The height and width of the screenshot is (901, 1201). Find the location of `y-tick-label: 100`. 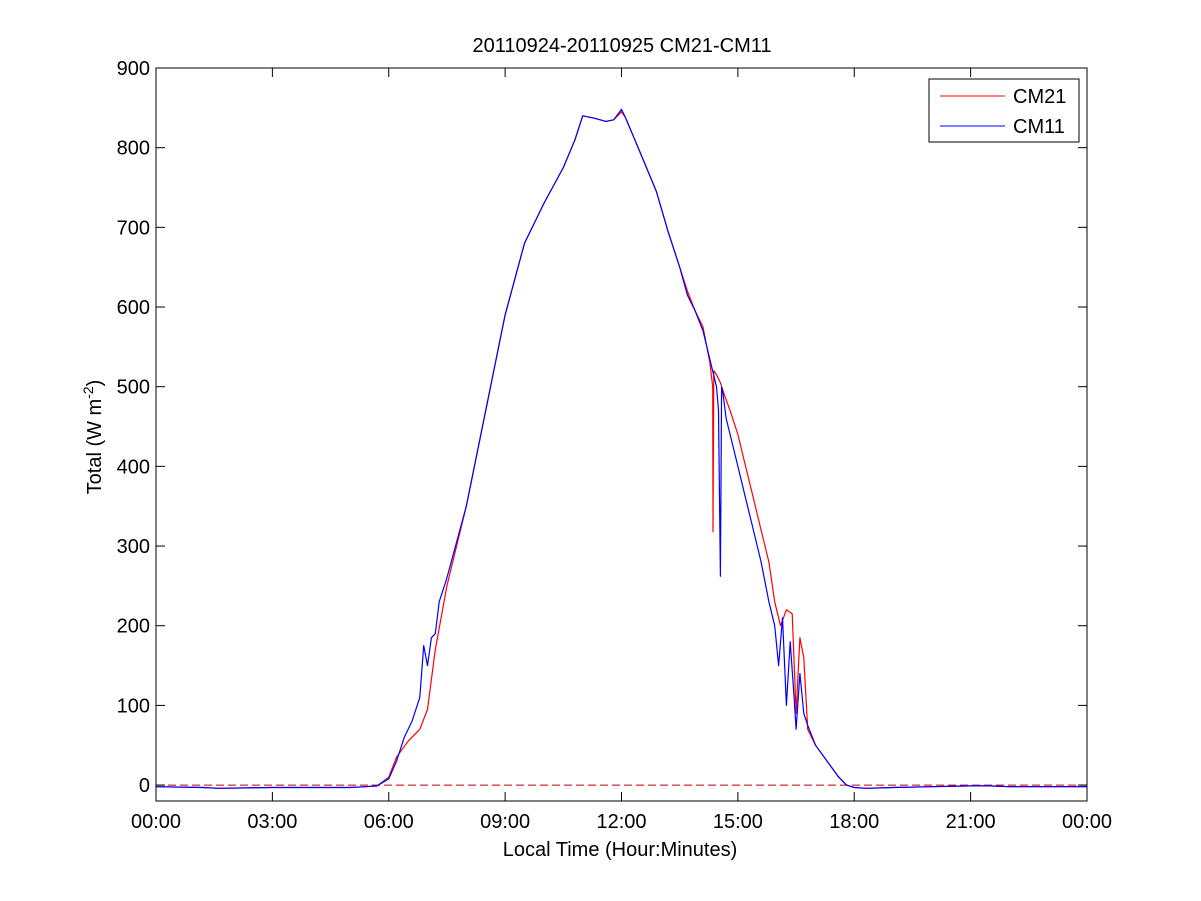

y-tick-label: 100 is located at coordinates (133, 706).